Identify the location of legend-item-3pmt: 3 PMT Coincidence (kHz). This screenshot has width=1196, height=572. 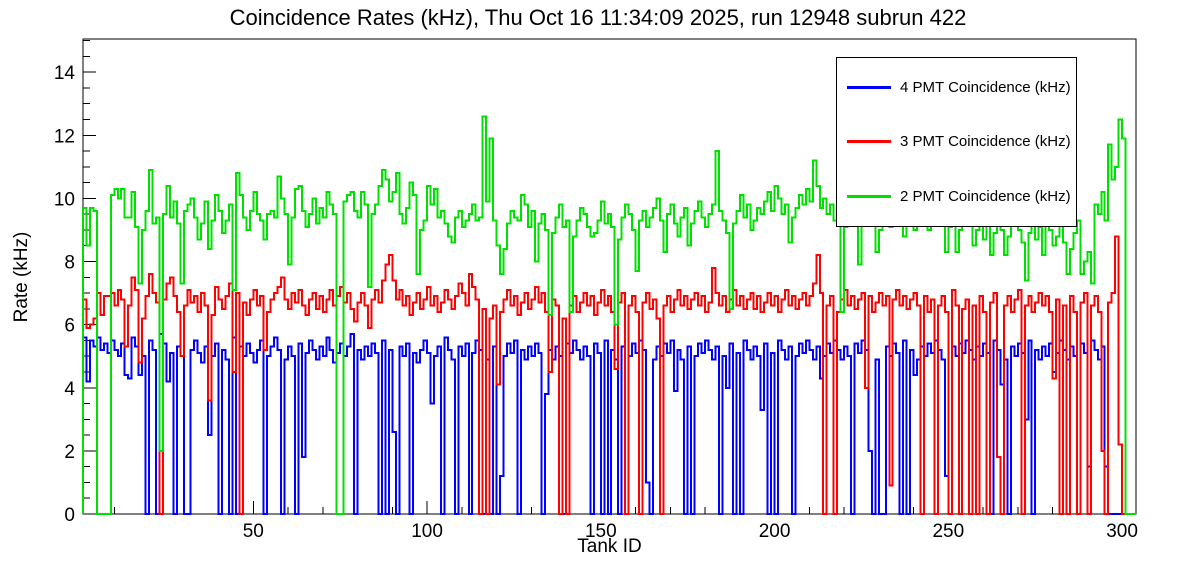
(956, 141).